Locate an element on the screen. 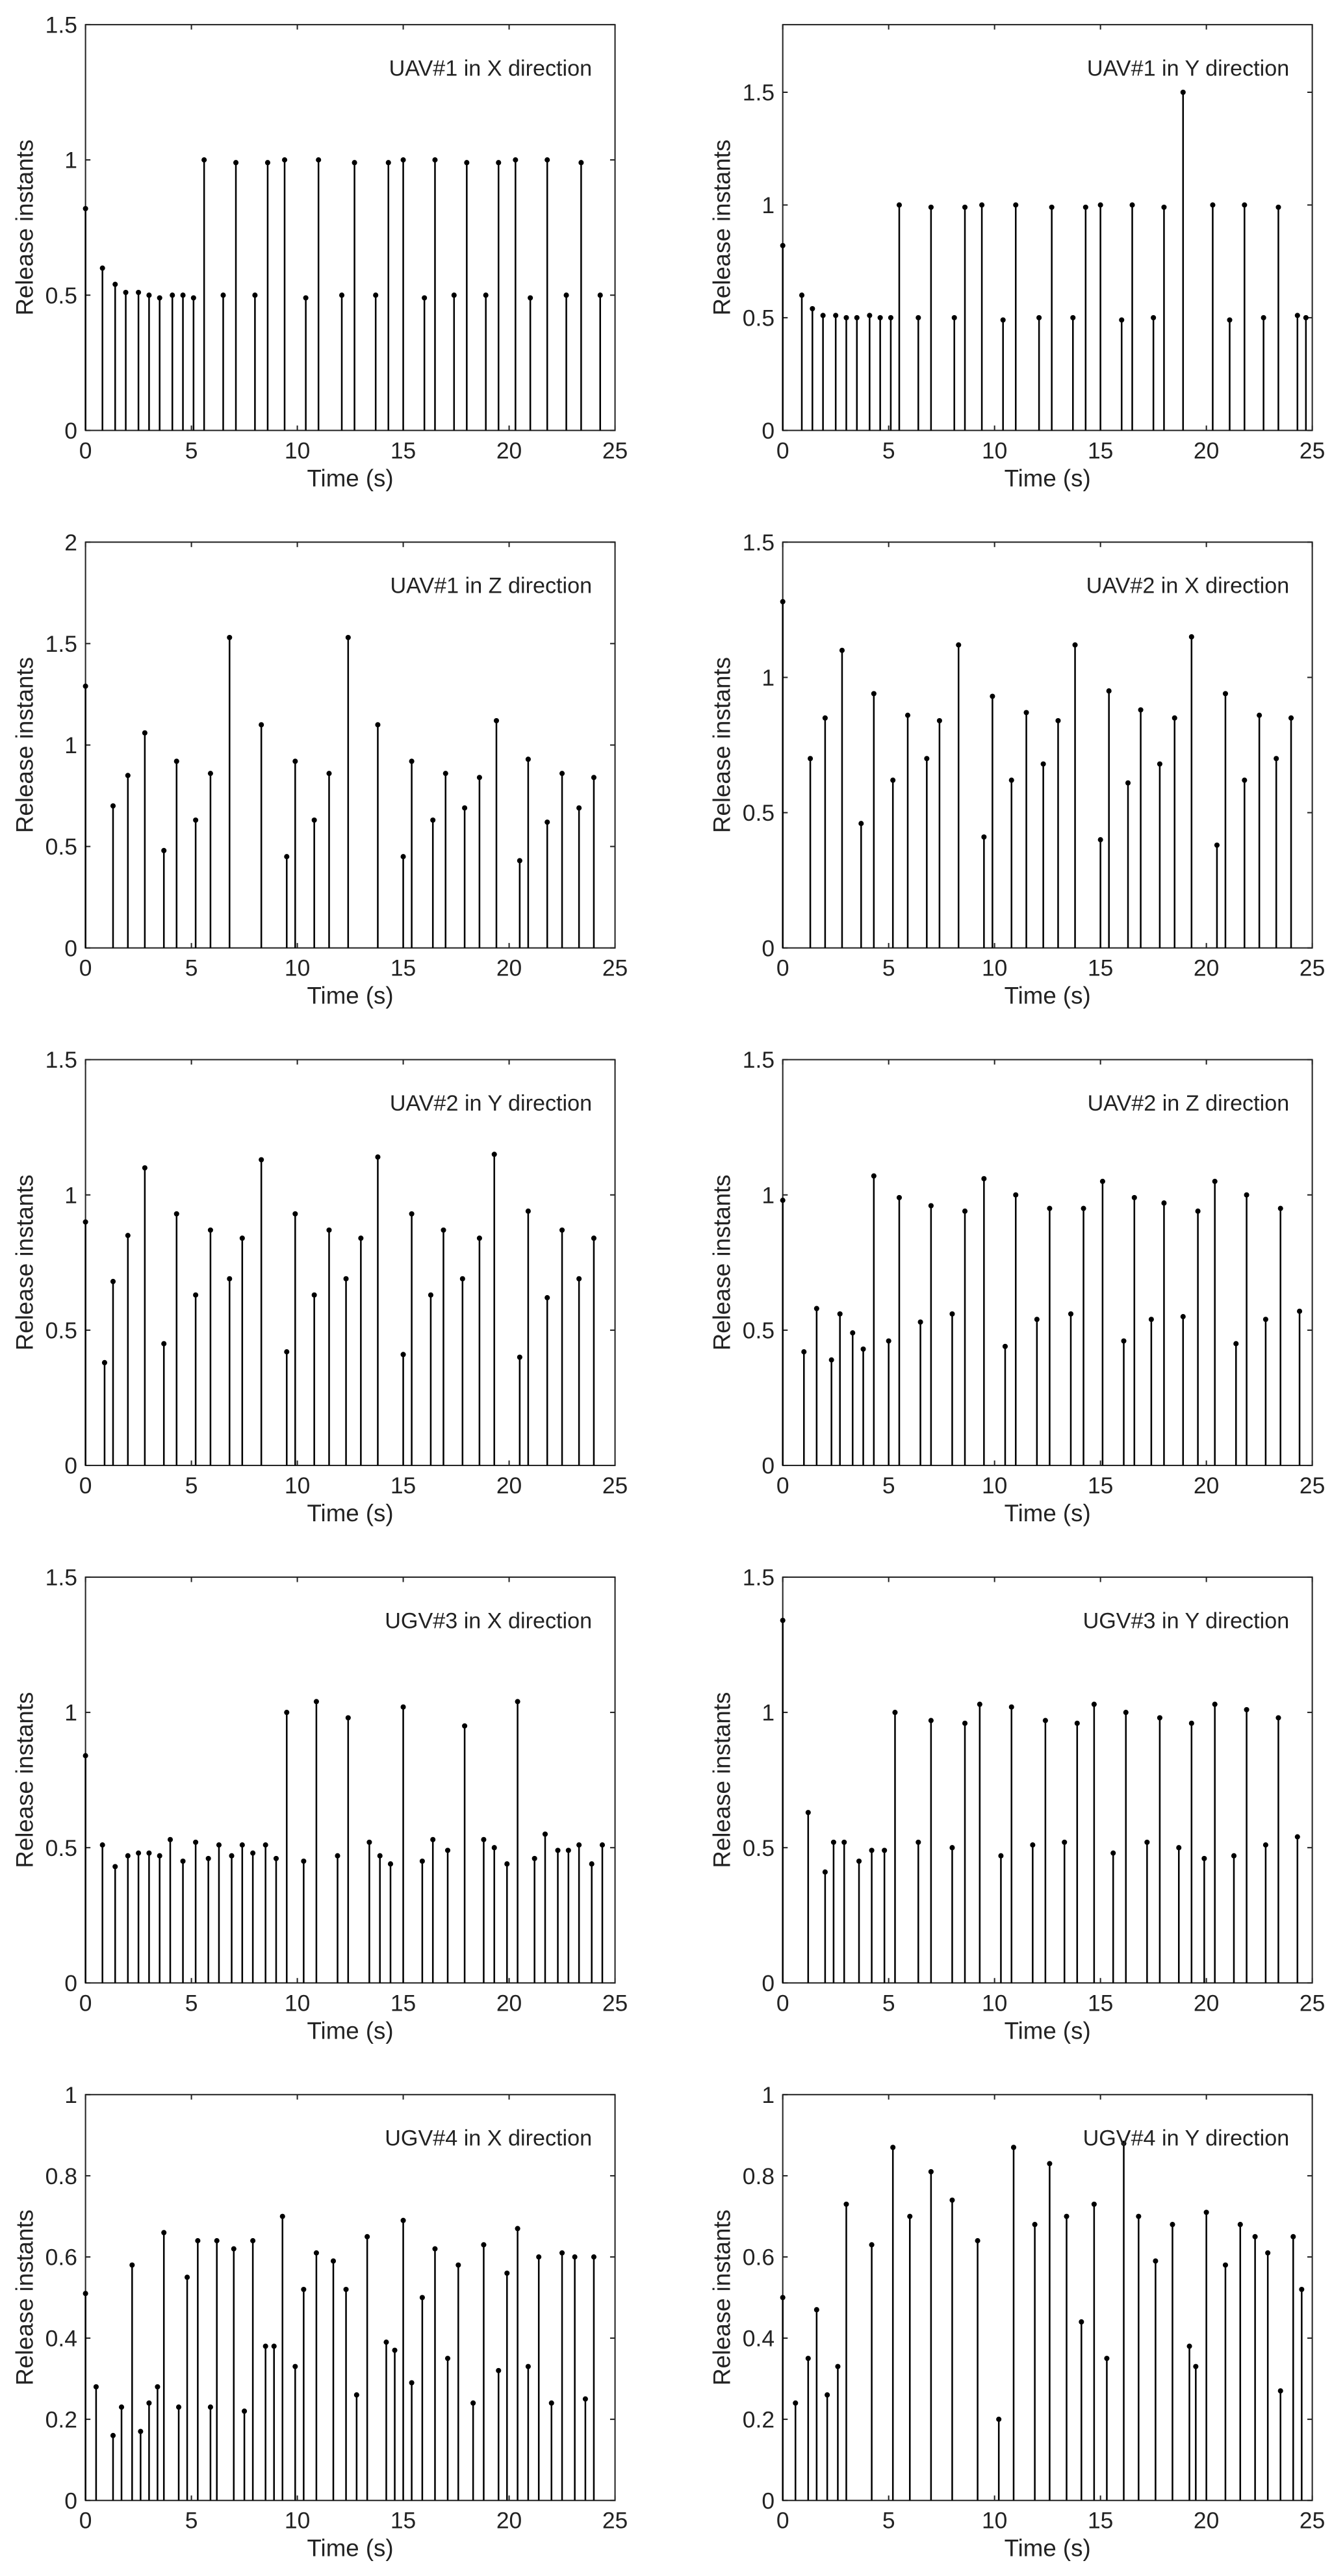 The width and height of the screenshot is (1332, 2576). y-tick-label: 2 is located at coordinates (70, 543).